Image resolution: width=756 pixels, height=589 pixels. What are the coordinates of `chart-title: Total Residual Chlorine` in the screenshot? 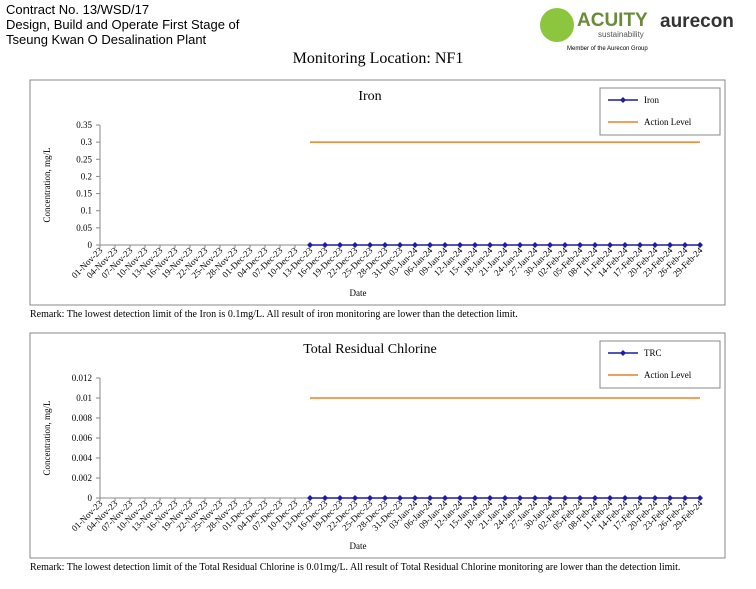 It's located at (370, 349).